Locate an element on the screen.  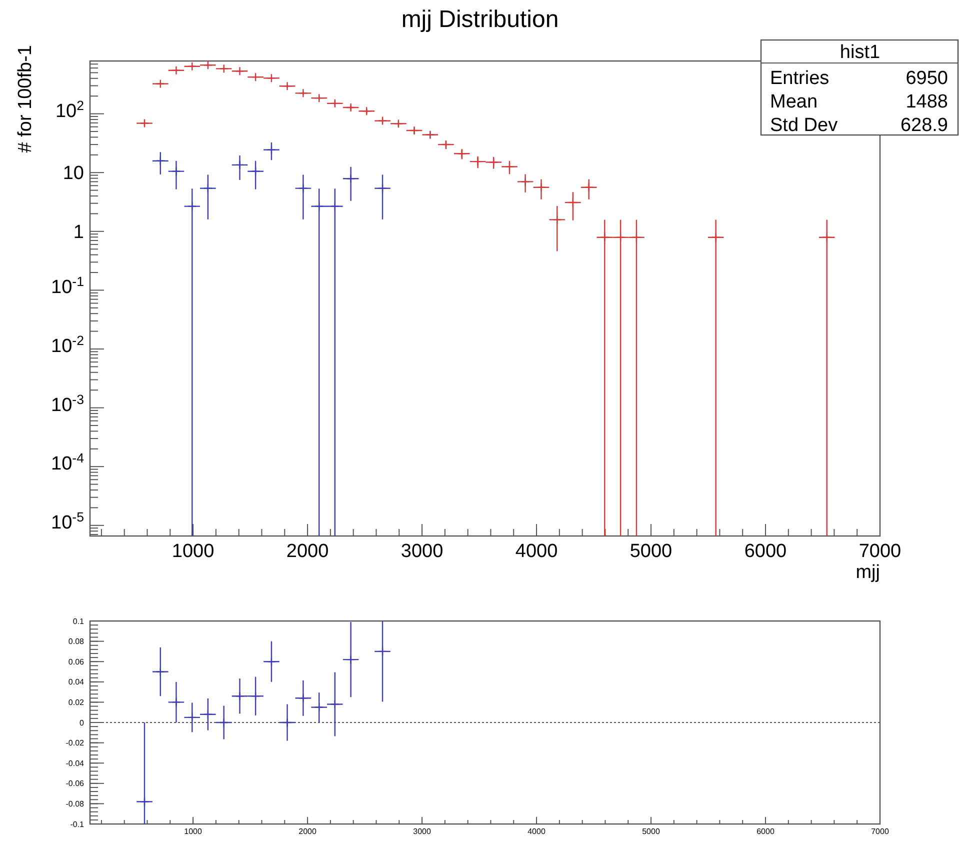
y-tick-label: 10$^{-3}$ is located at coordinates (67, 403).